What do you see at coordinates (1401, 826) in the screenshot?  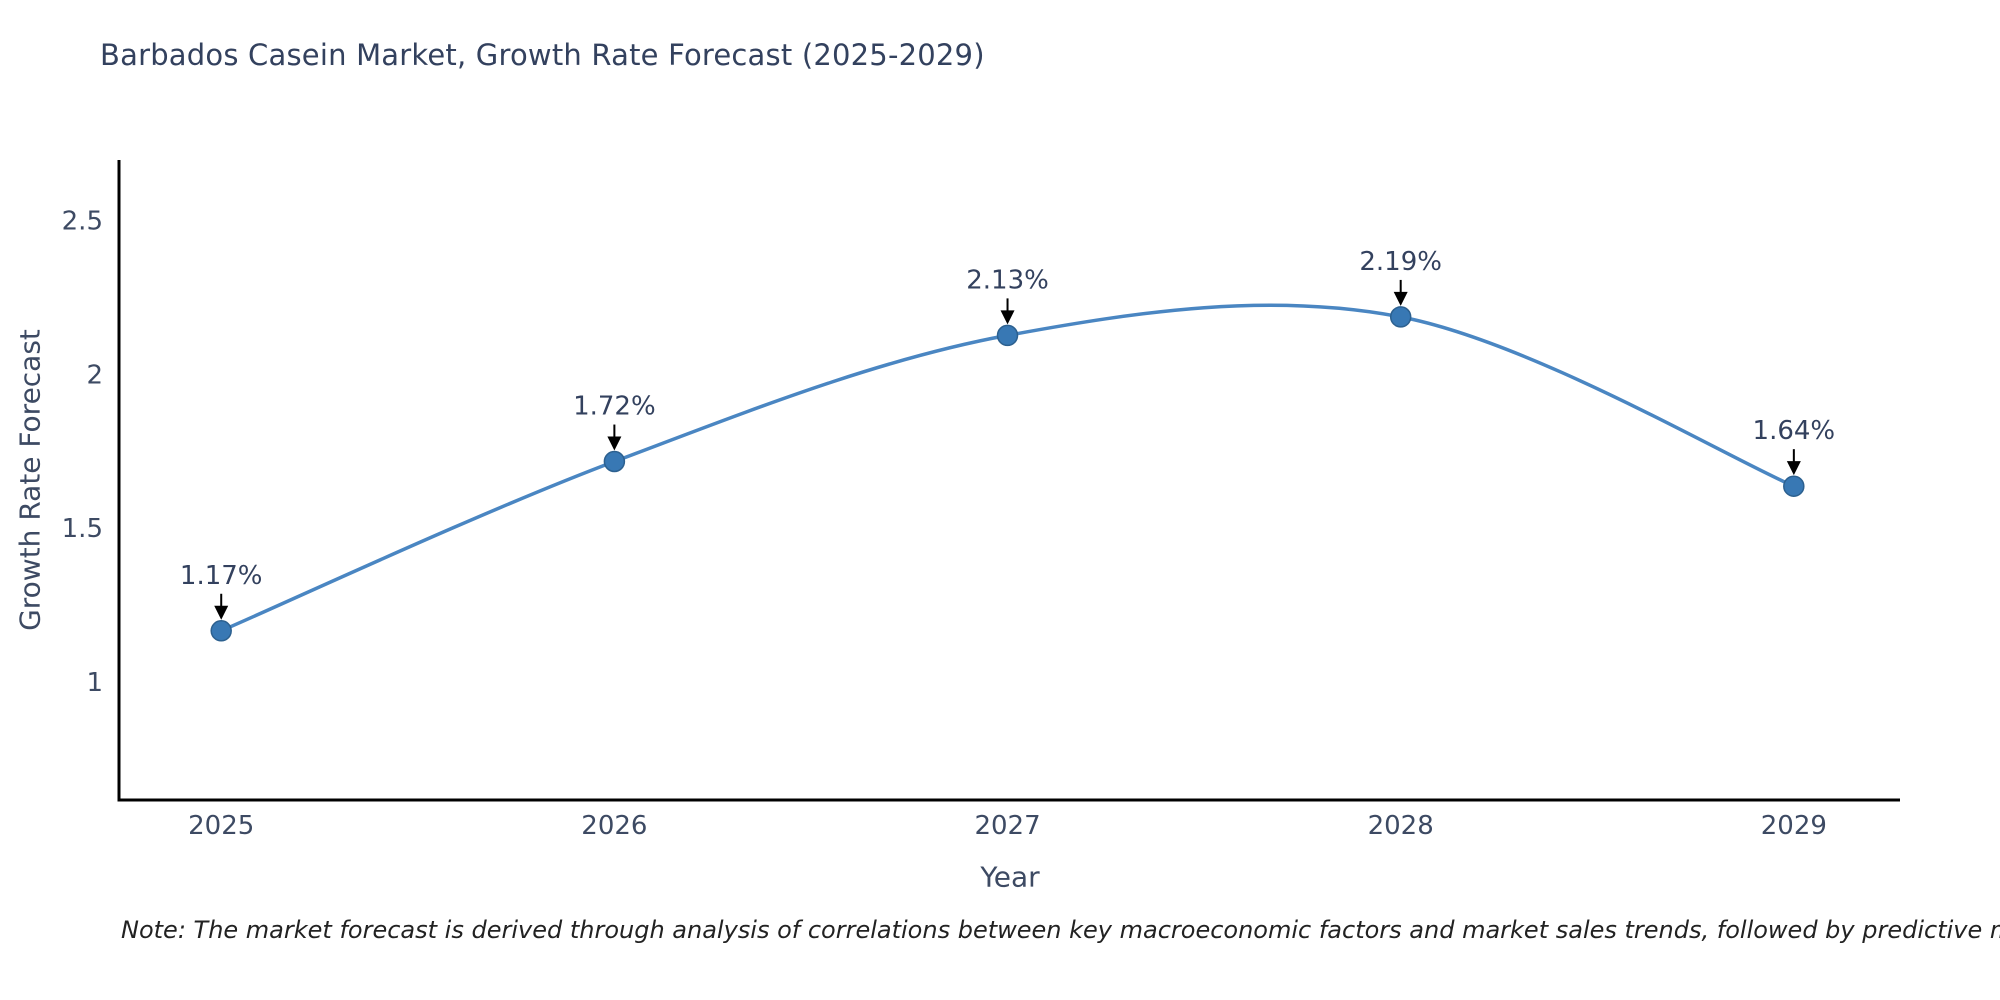 I see `x-tick-label: 2028` at bounding box center [1401, 826].